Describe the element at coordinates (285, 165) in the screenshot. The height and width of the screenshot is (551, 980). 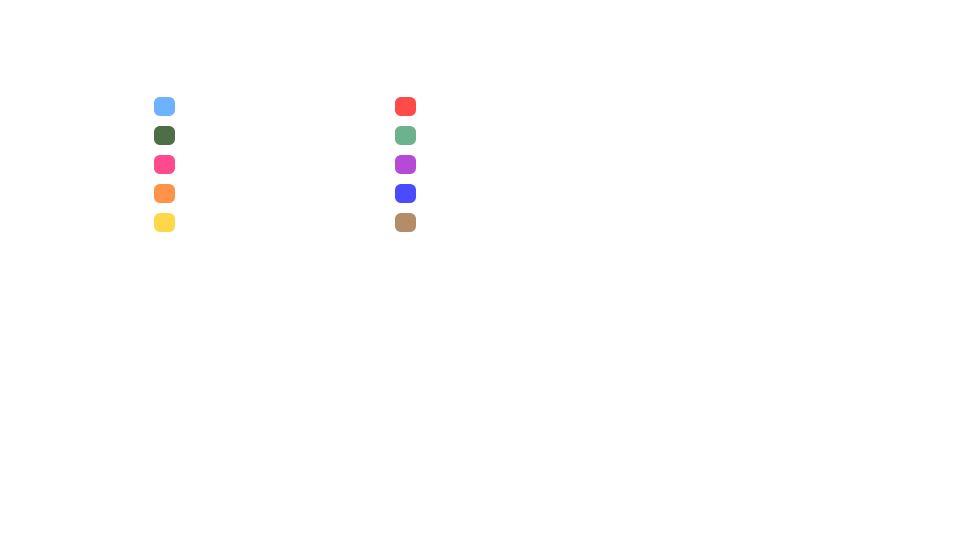
I see `color-palette` at that location.